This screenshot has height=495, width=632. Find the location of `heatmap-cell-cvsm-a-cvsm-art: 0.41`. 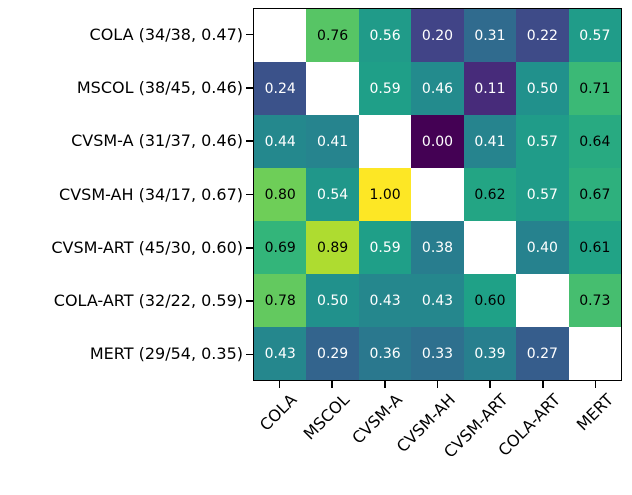

heatmap-cell-cvsm-a-cvsm-art: 0.41 is located at coordinates (490, 141).